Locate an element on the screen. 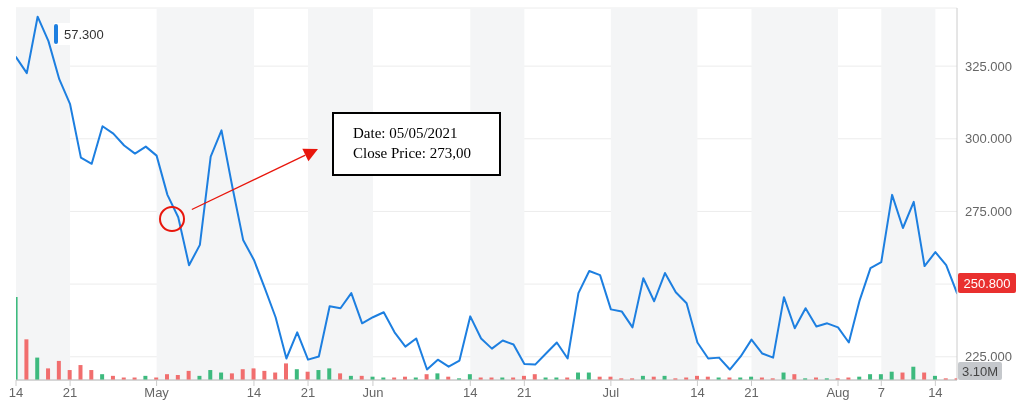  annotation: Date: 05/05/2021 Close Price: 273,00 is located at coordinates (412, 143).